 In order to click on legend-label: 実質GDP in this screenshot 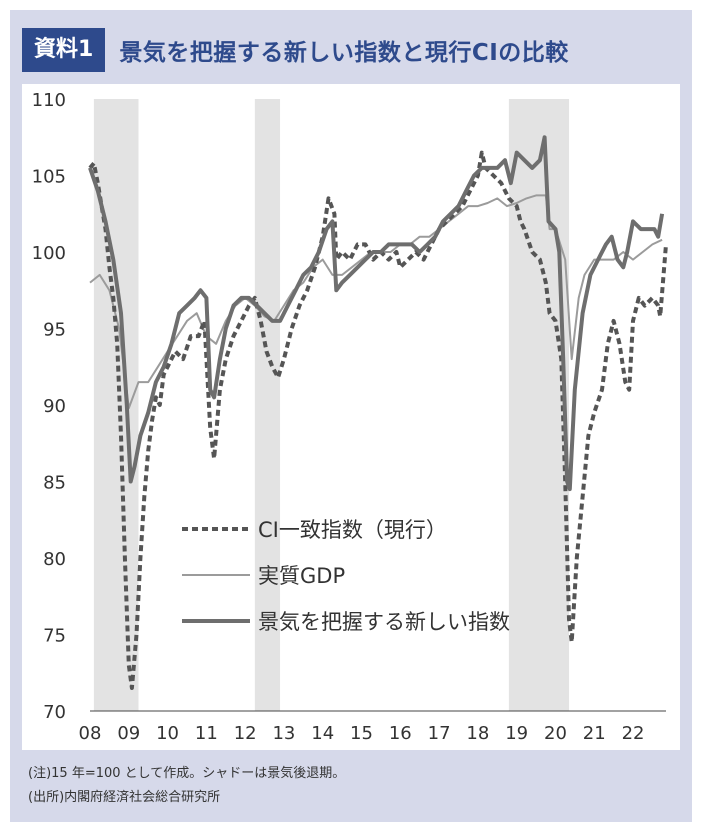, I will do `click(301, 576)`.